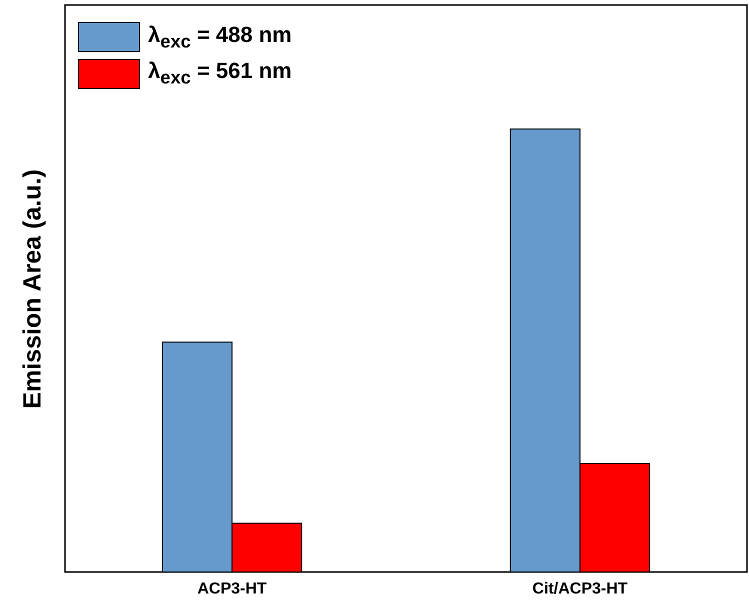  What do you see at coordinates (220, 37) in the screenshot?
I see `legend-label: λ$_{exc}$ = 488 nm` at bounding box center [220, 37].